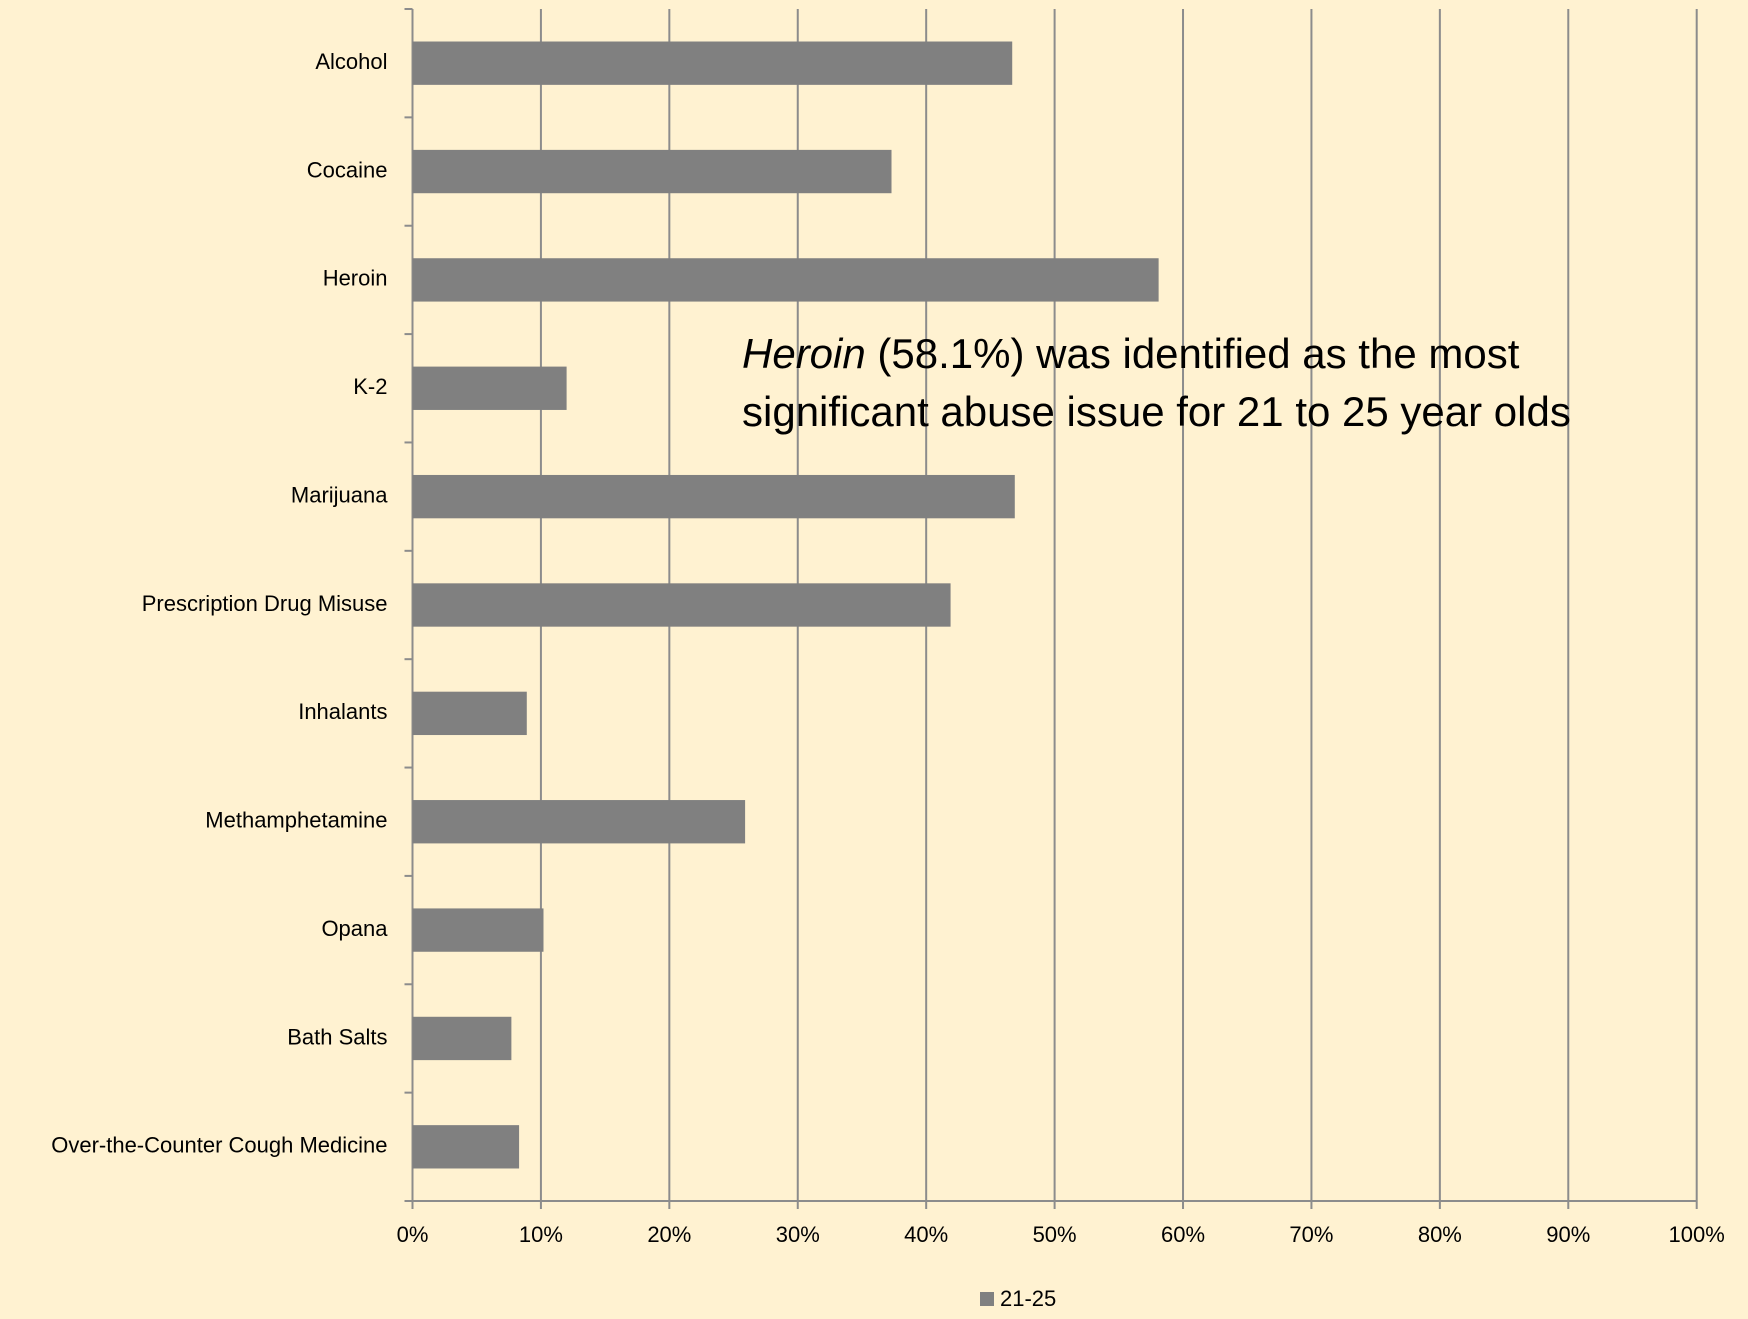 This screenshot has height=1319, width=1748. Describe the element at coordinates (804, 353) in the screenshot. I see `annotation-emphasis: Heroin` at that location.